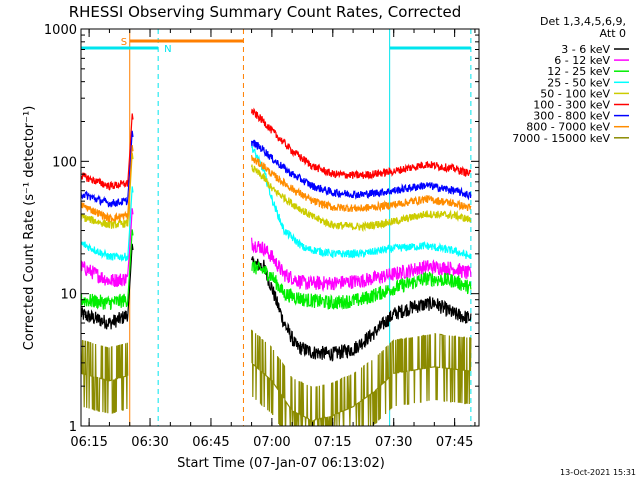  I want to click on y-tick-label-0: 1, so click(73, 427).